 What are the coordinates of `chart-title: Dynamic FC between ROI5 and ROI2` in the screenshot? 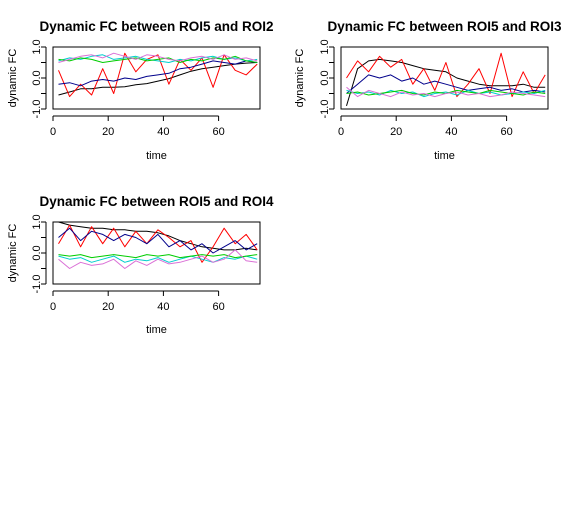 It's located at (156, 26).